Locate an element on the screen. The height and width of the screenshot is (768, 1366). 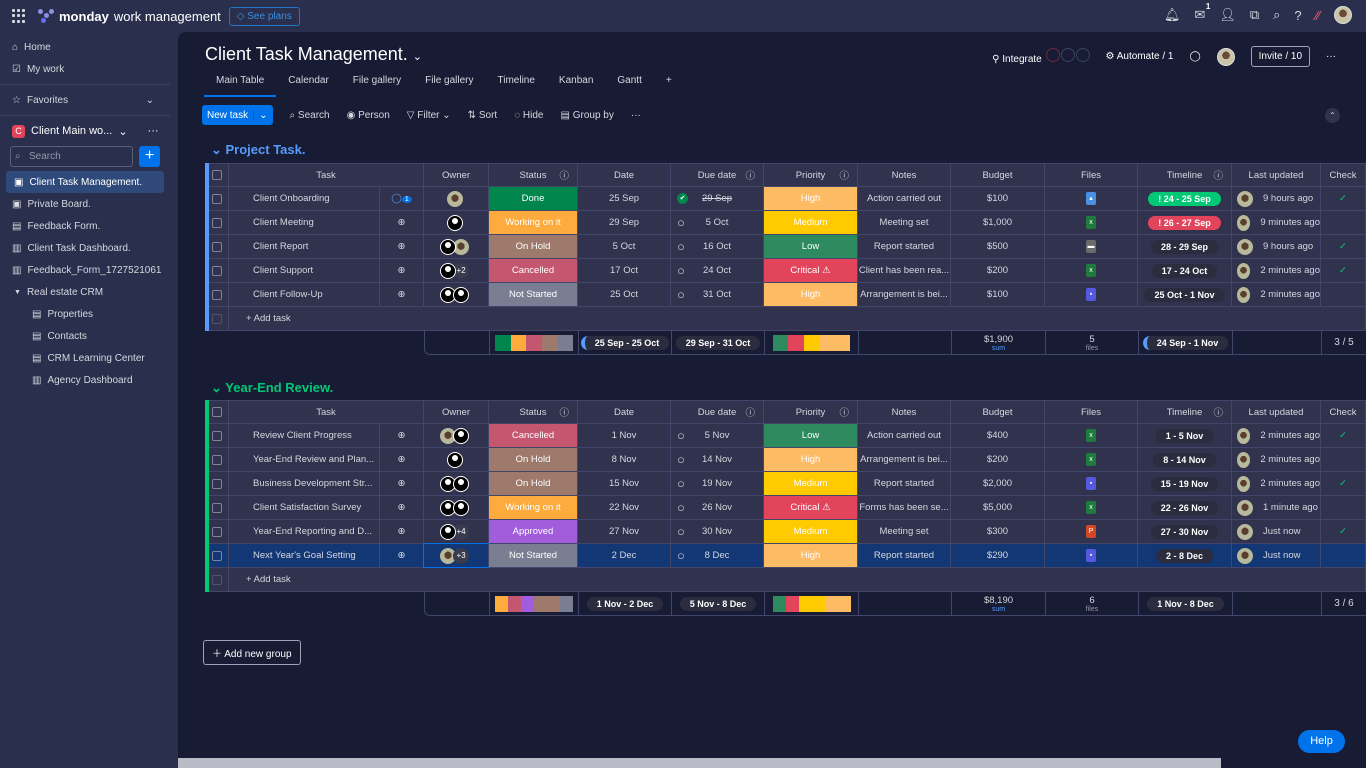
date-cell: 1 Nov is located at coordinates (624, 435).